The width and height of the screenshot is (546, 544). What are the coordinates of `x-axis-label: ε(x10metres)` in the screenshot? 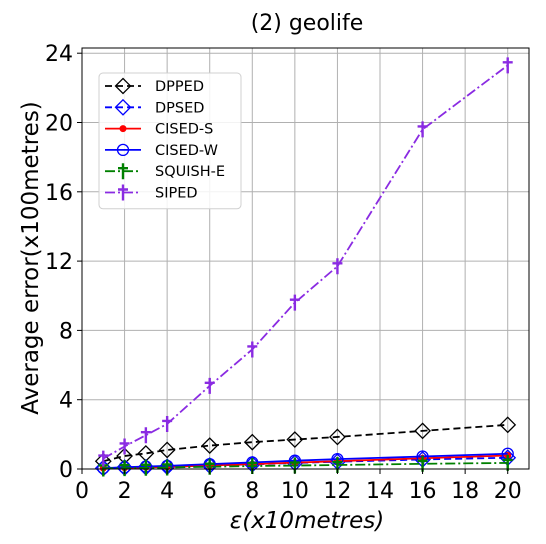 It's located at (307, 521).